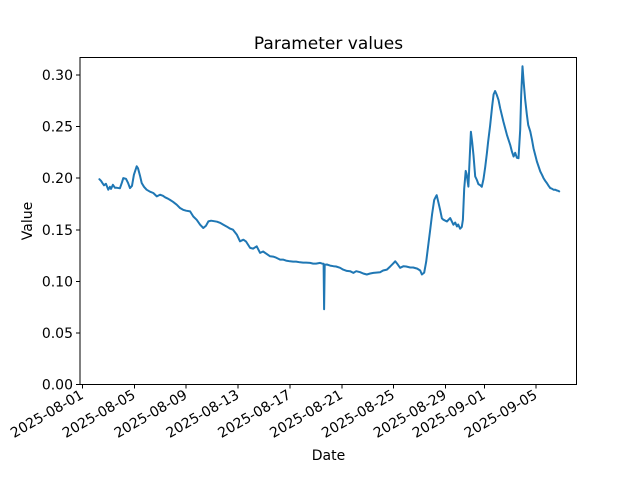  Describe the element at coordinates (328, 44) in the screenshot. I see `chart-title: Parameter values` at that location.